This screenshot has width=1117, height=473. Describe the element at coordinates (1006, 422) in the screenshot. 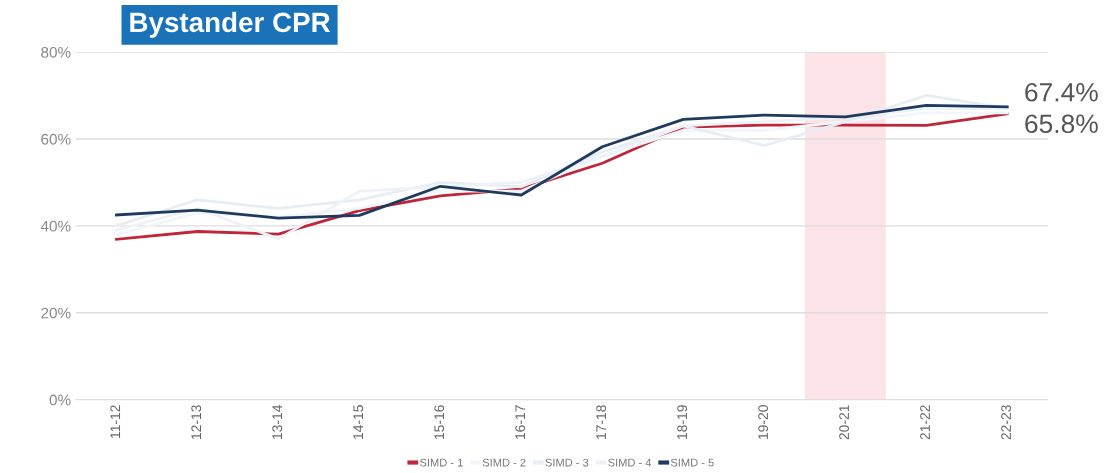

I see `x-tick-label: 22-23` at that location.